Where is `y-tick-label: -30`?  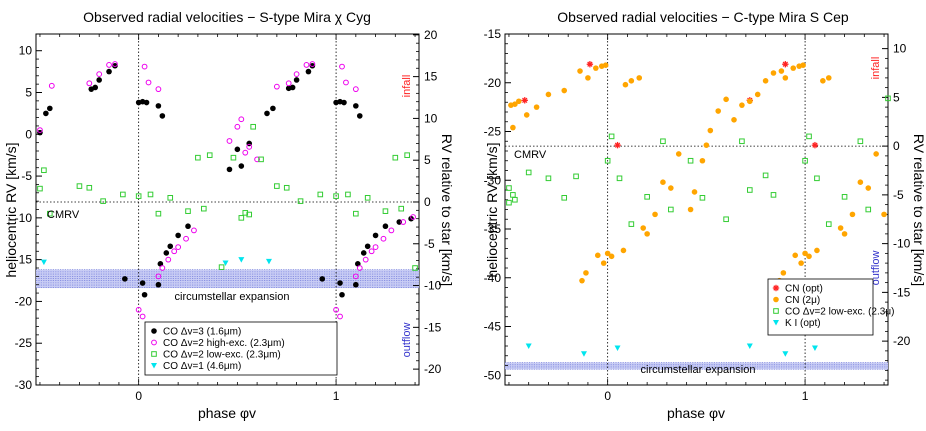 y-tick-label: -30 is located at coordinates (493, 180).